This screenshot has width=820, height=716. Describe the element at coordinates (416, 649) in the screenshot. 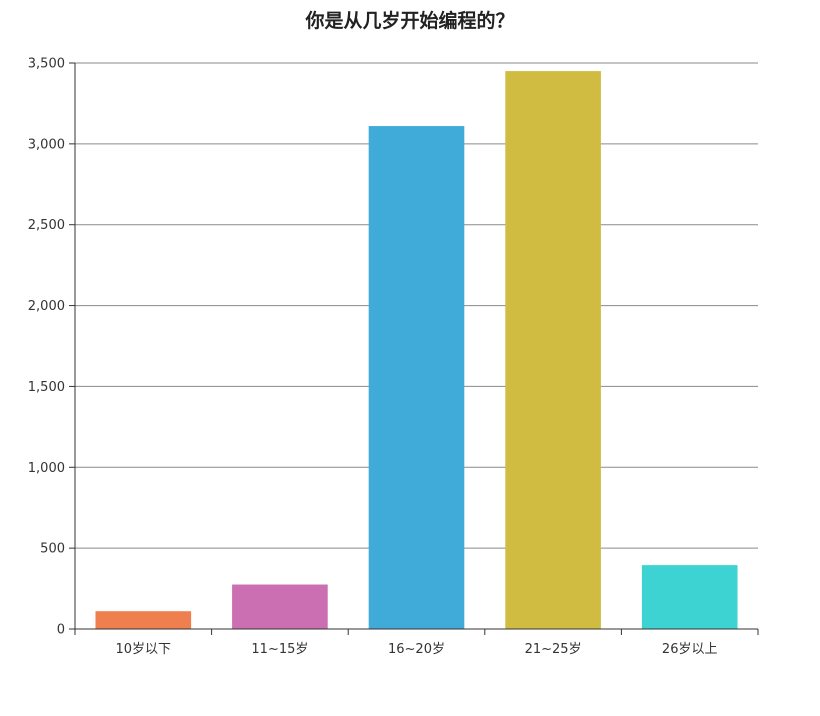

I see `x-tick-label: 16~20岁` at that location.